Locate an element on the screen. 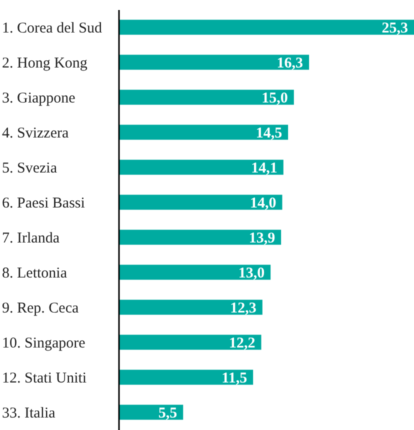 The image size is (414, 430). y-tick-label: 6. Paesi Bassi is located at coordinates (43, 204).